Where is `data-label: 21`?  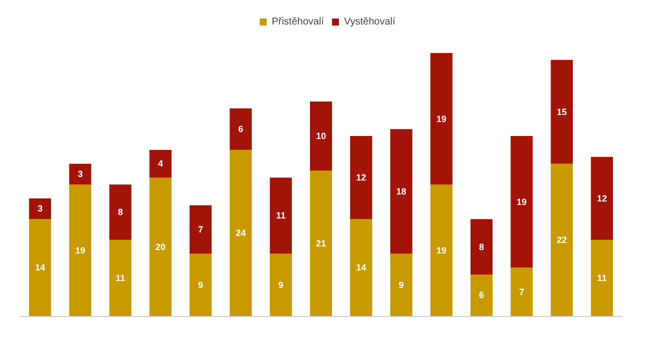 data-label: 21 is located at coordinates (321, 243).